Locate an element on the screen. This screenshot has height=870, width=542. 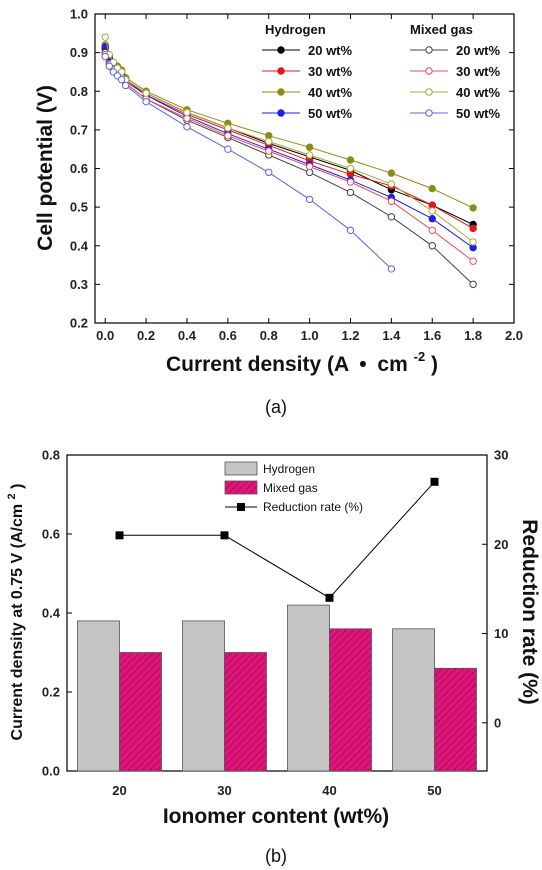
chart-a-y-axis-label: Cell potential (V) is located at coordinates (45, 168).